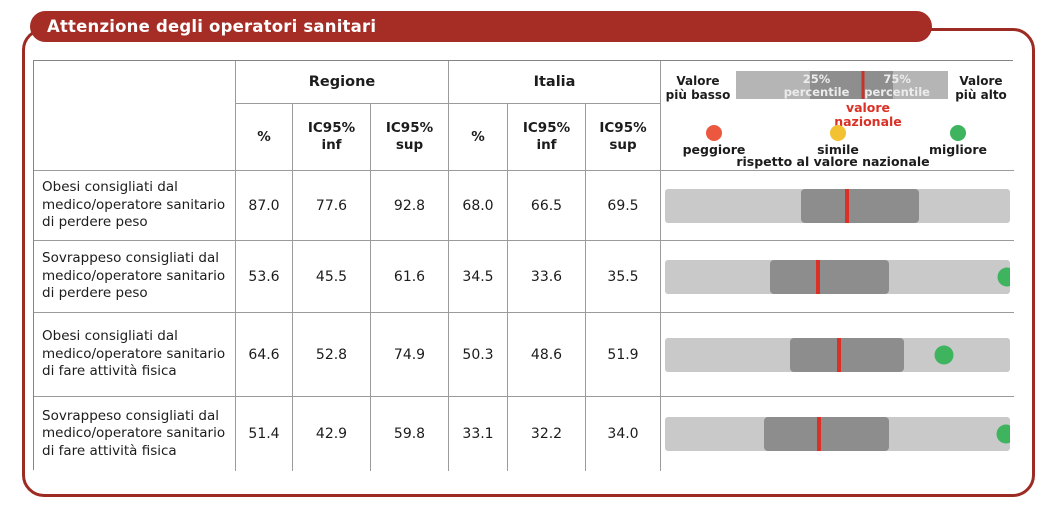 This screenshot has width=1055, height=517. What do you see at coordinates (838, 133) in the screenshot?
I see `similar-dot-icon` at bounding box center [838, 133].